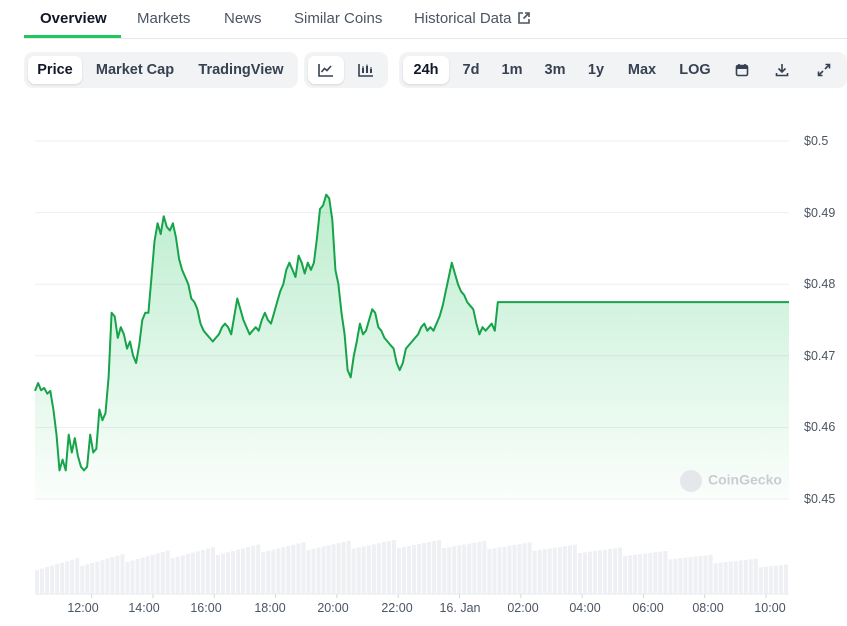 Image resolution: width=847 pixels, height=626 pixels. Describe the element at coordinates (555, 70) in the screenshot. I see `range-3m: 3m` at that location.